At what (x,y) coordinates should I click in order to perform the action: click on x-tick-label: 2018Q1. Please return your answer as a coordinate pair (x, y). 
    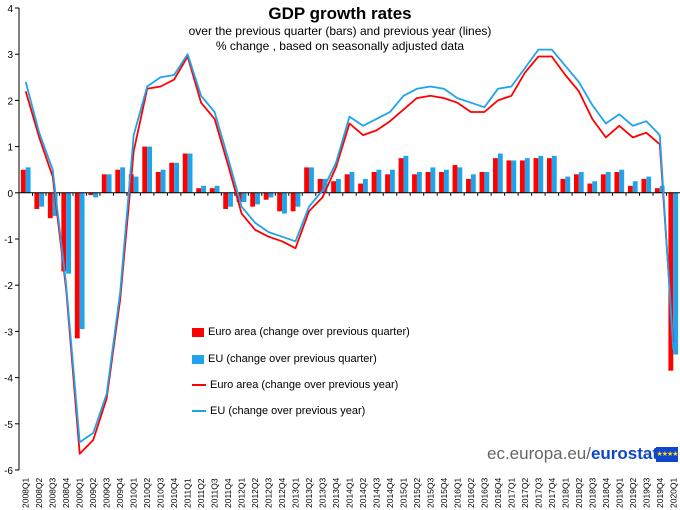
    Looking at the image, I should click on (565, 492).